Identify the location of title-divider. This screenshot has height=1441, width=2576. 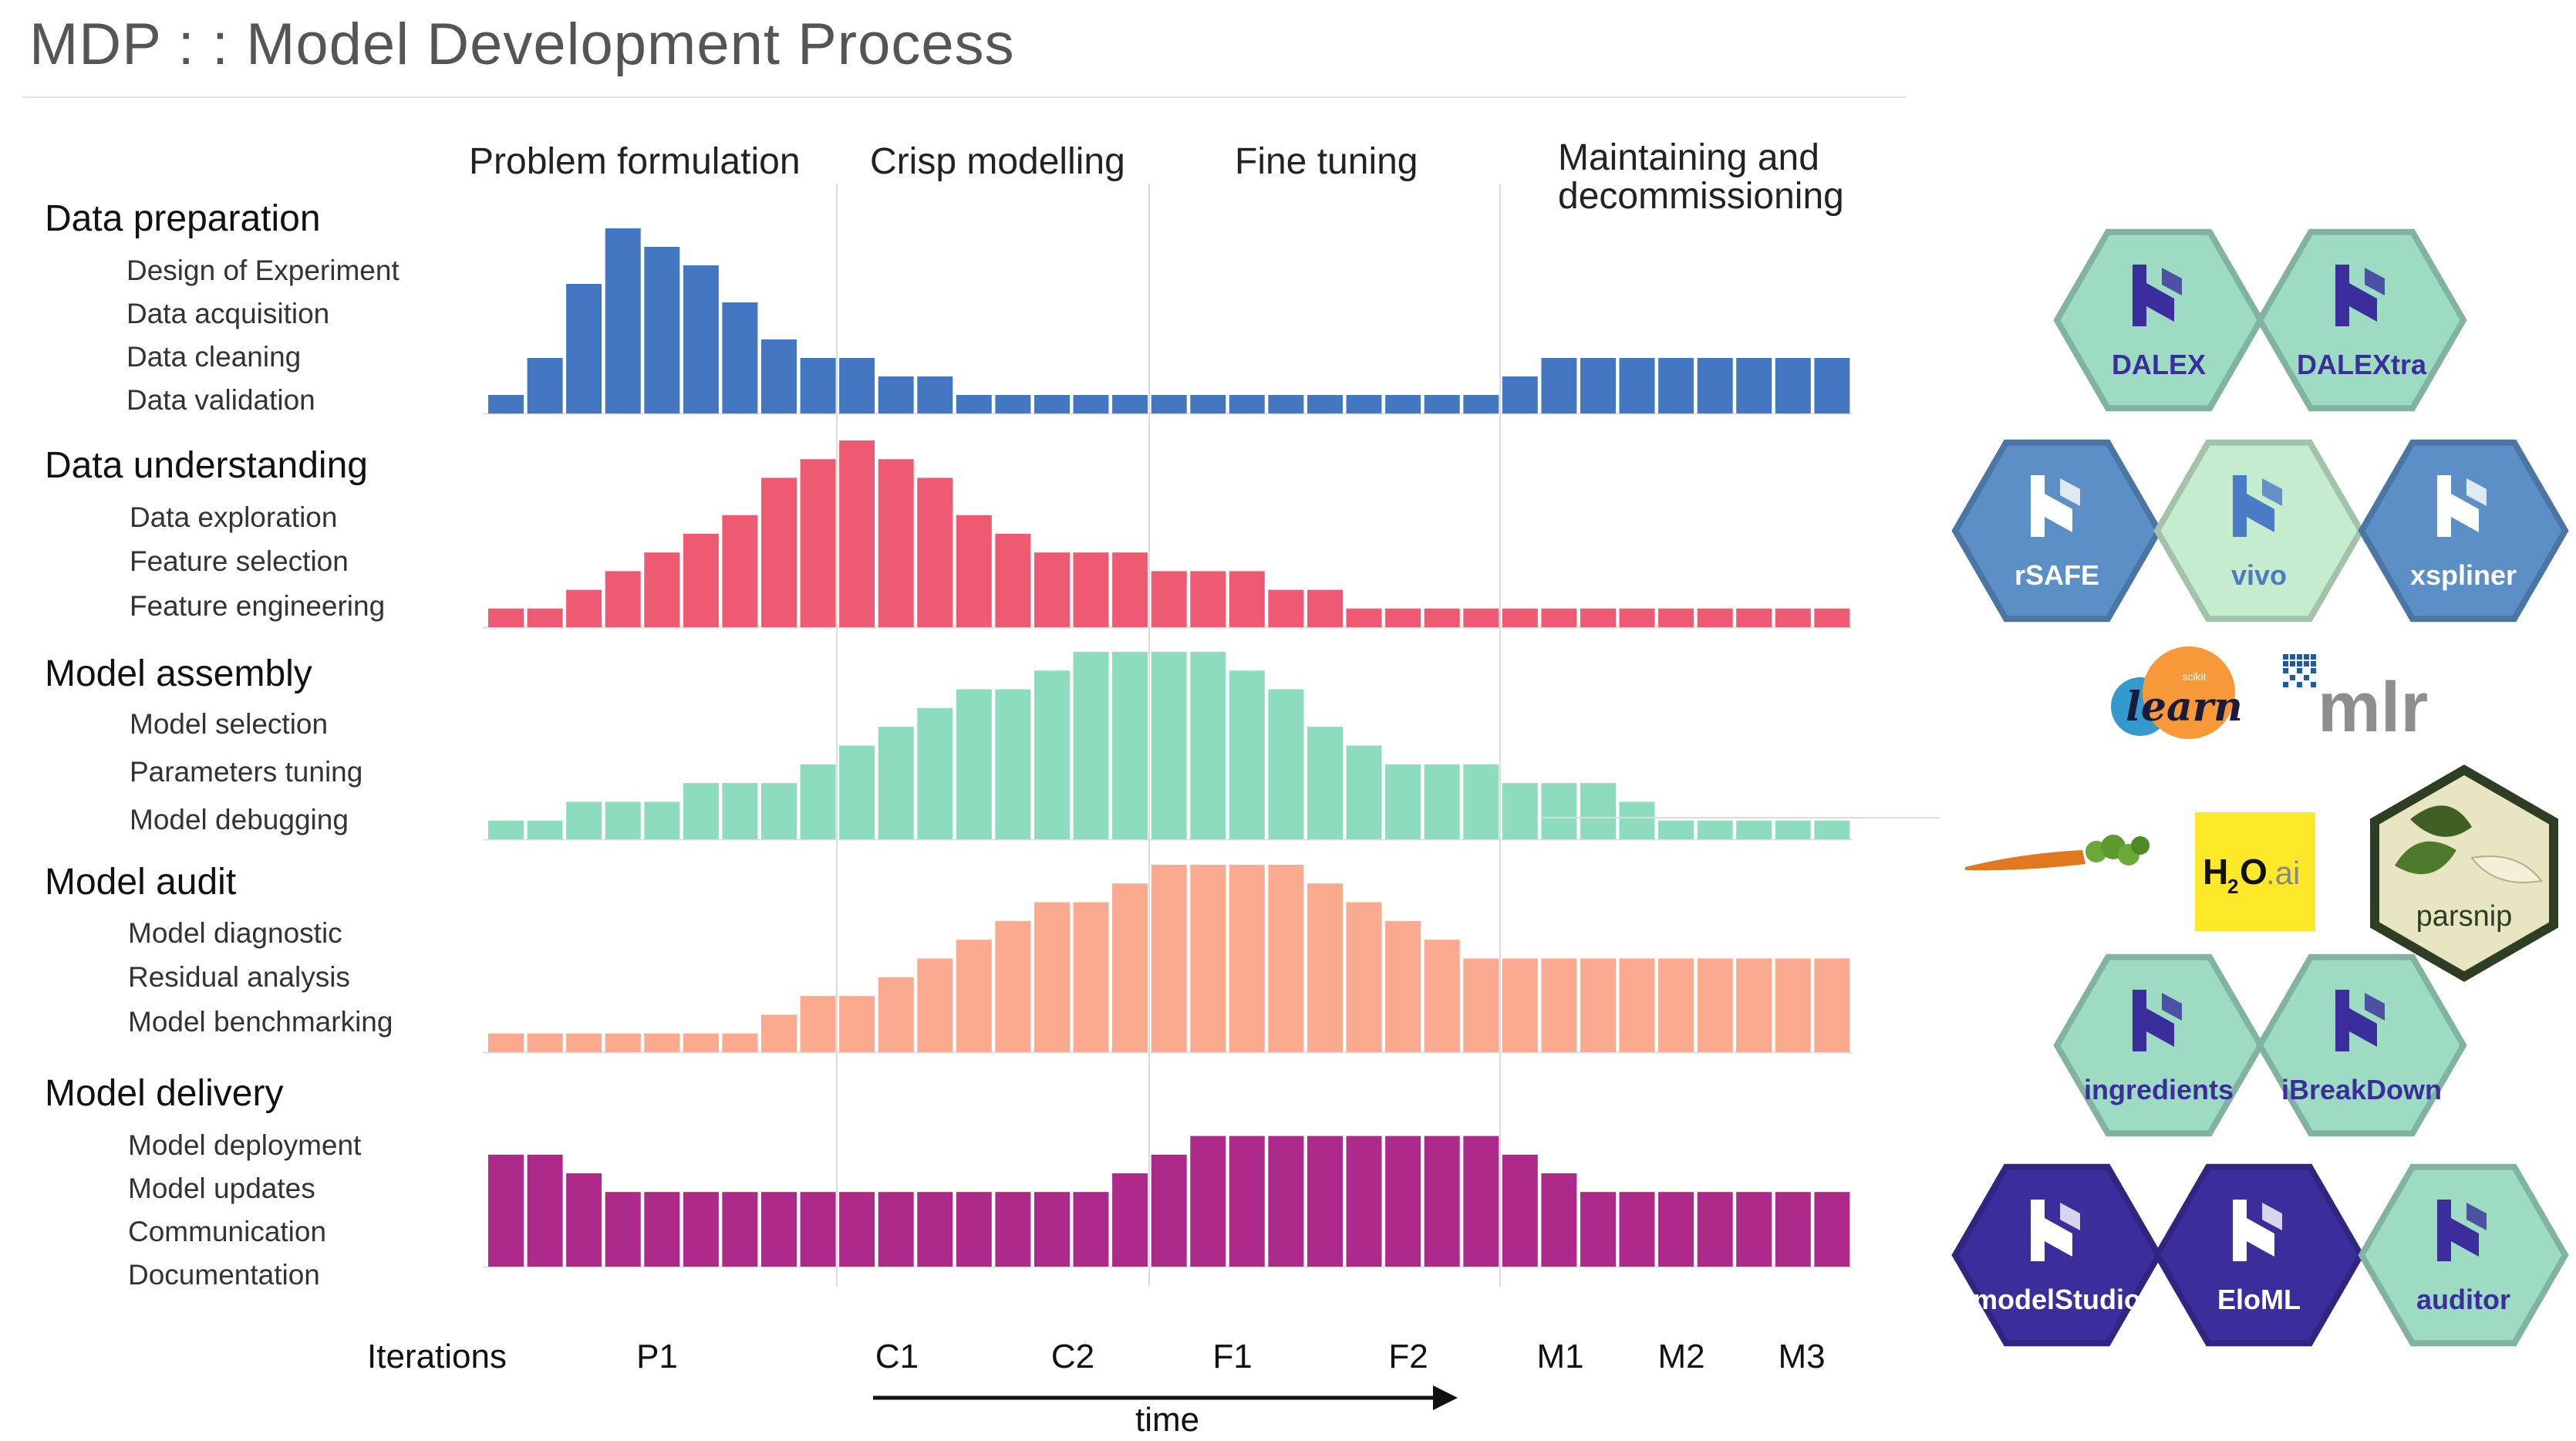
(964, 97).